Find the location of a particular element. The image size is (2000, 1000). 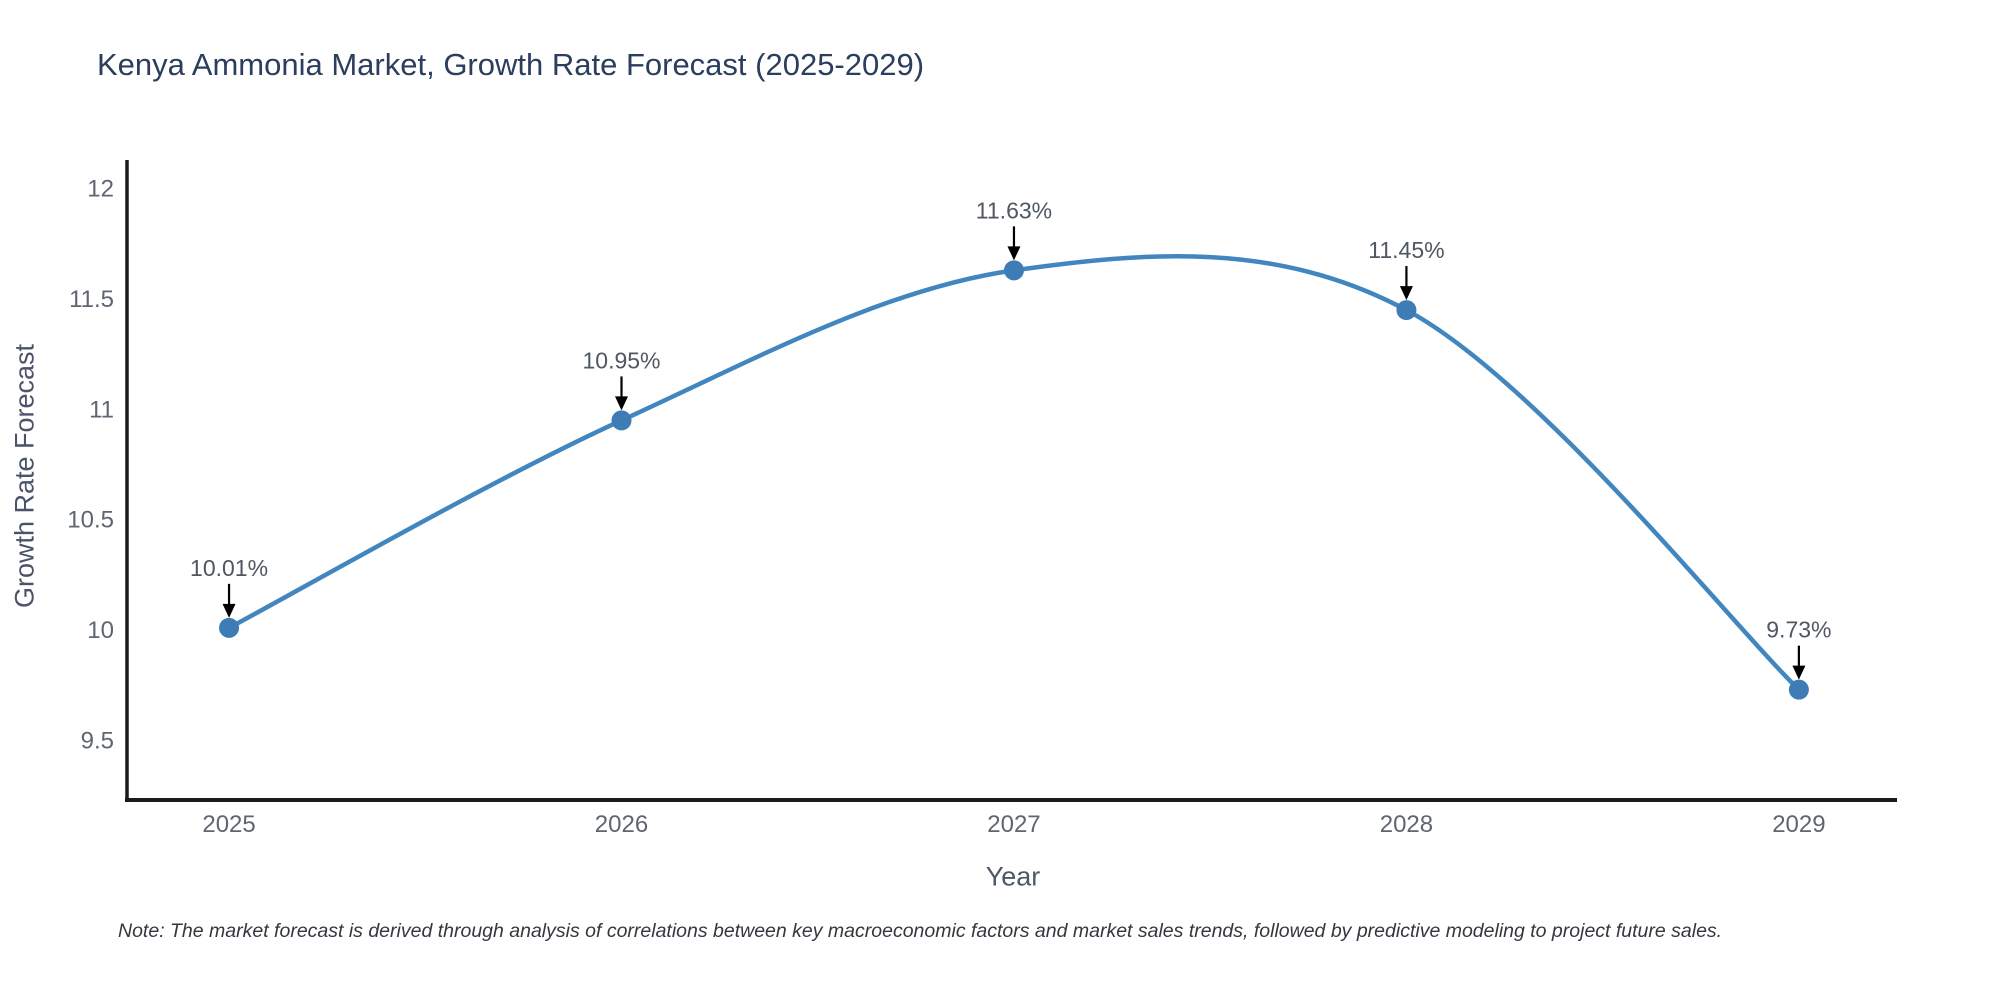

y-tick-label: 10.5 is located at coordinates (90, 520).